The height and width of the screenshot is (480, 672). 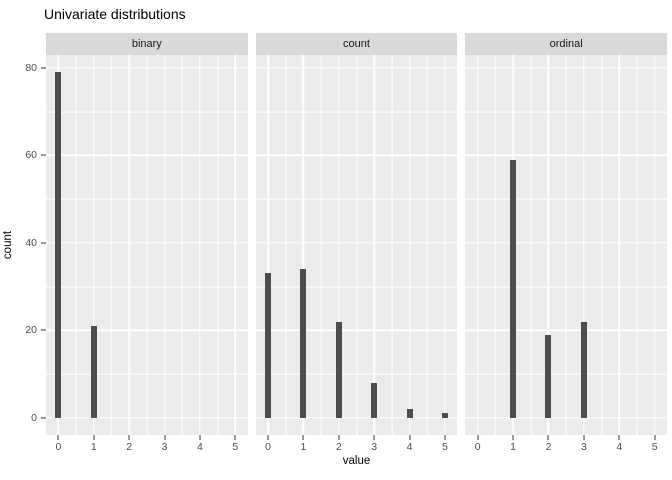 What do you see at coordinates (115, 14) in the screenshot?
I see `chart-title: Univariate distributions` at bounding box center [115, 14].